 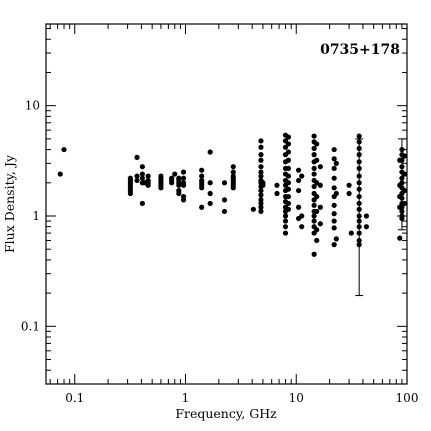 I want to click on x-tick-label: 0.1, so click(x=74, y=398).